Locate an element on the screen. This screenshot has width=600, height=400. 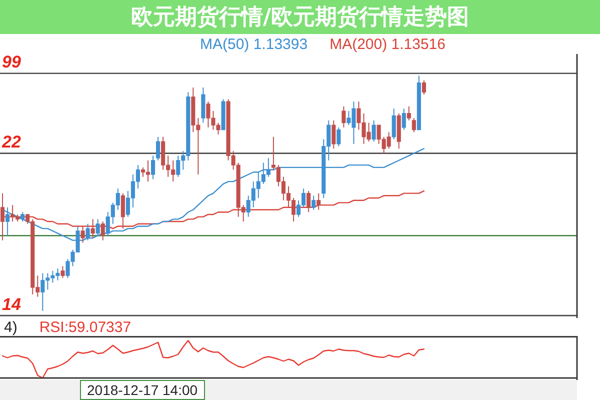
text: 4) is located at coordinates (11, 327).